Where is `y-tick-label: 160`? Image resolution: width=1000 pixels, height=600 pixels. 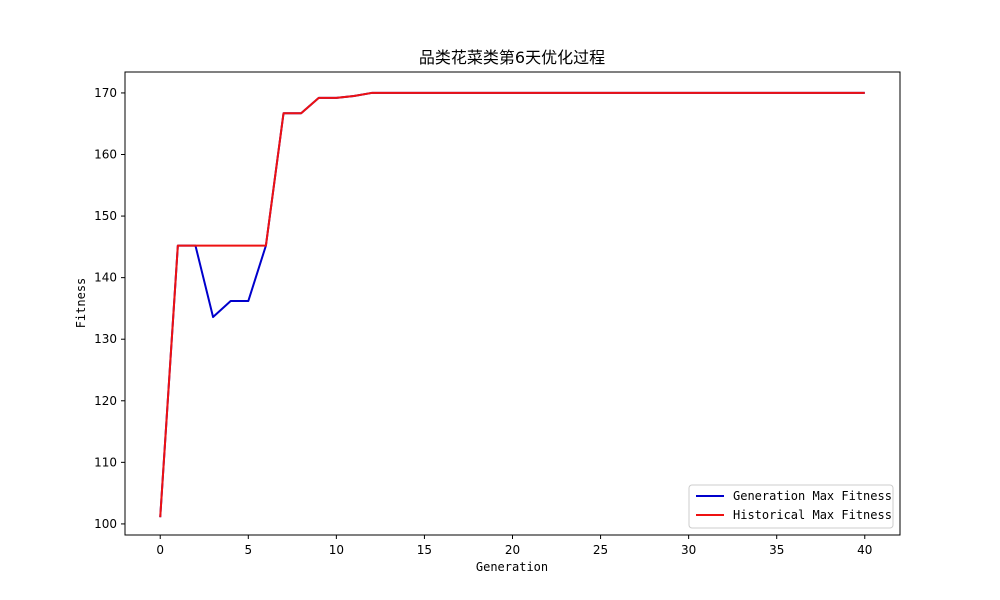
y-tick-label: 160 is located at coordinates (105, 155).